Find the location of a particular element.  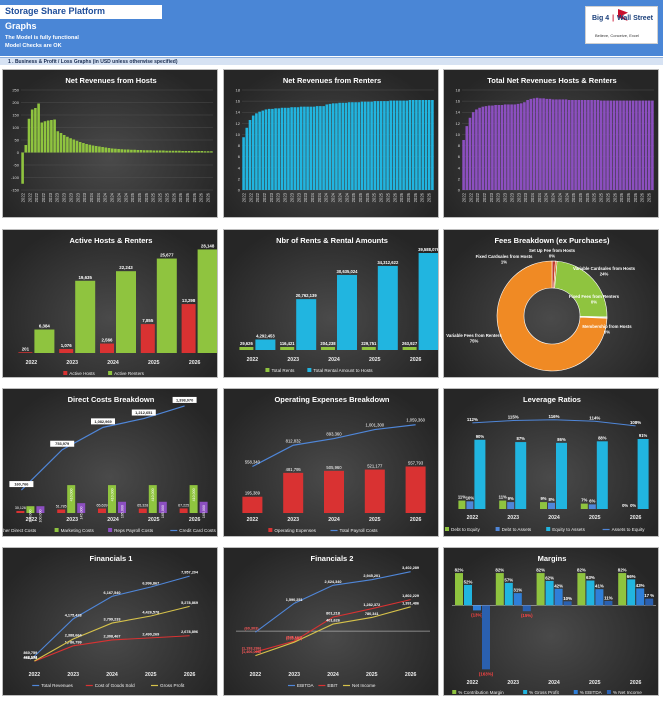

data-label: 62% is located at coordinates (549, 577).